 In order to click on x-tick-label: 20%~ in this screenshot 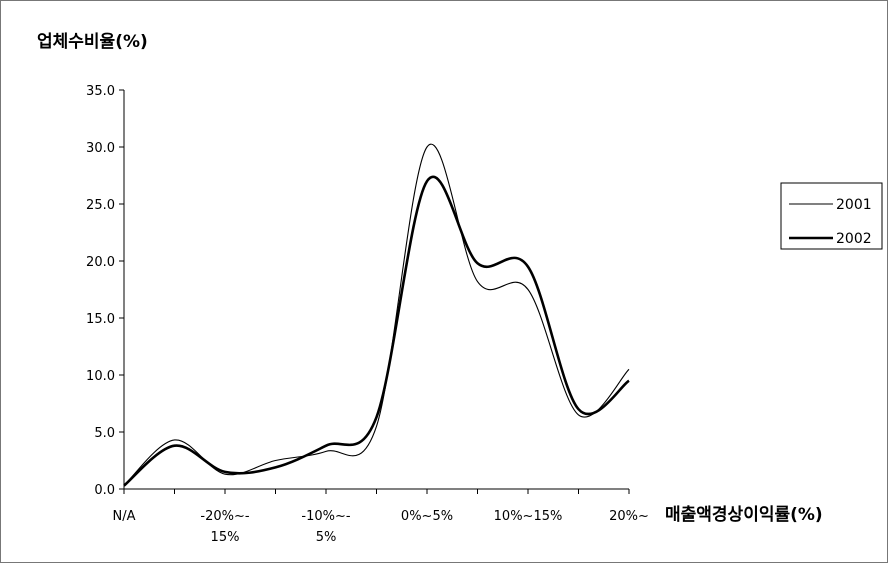, I will do `click(629, 516)`.